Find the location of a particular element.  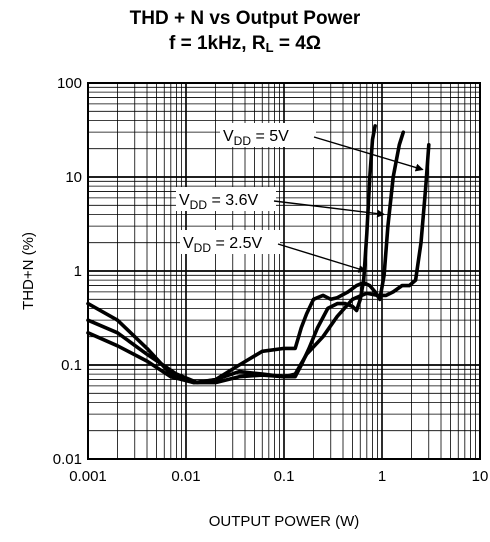

annotation-label: VDD = 5V is located at coordinates (256, 138).